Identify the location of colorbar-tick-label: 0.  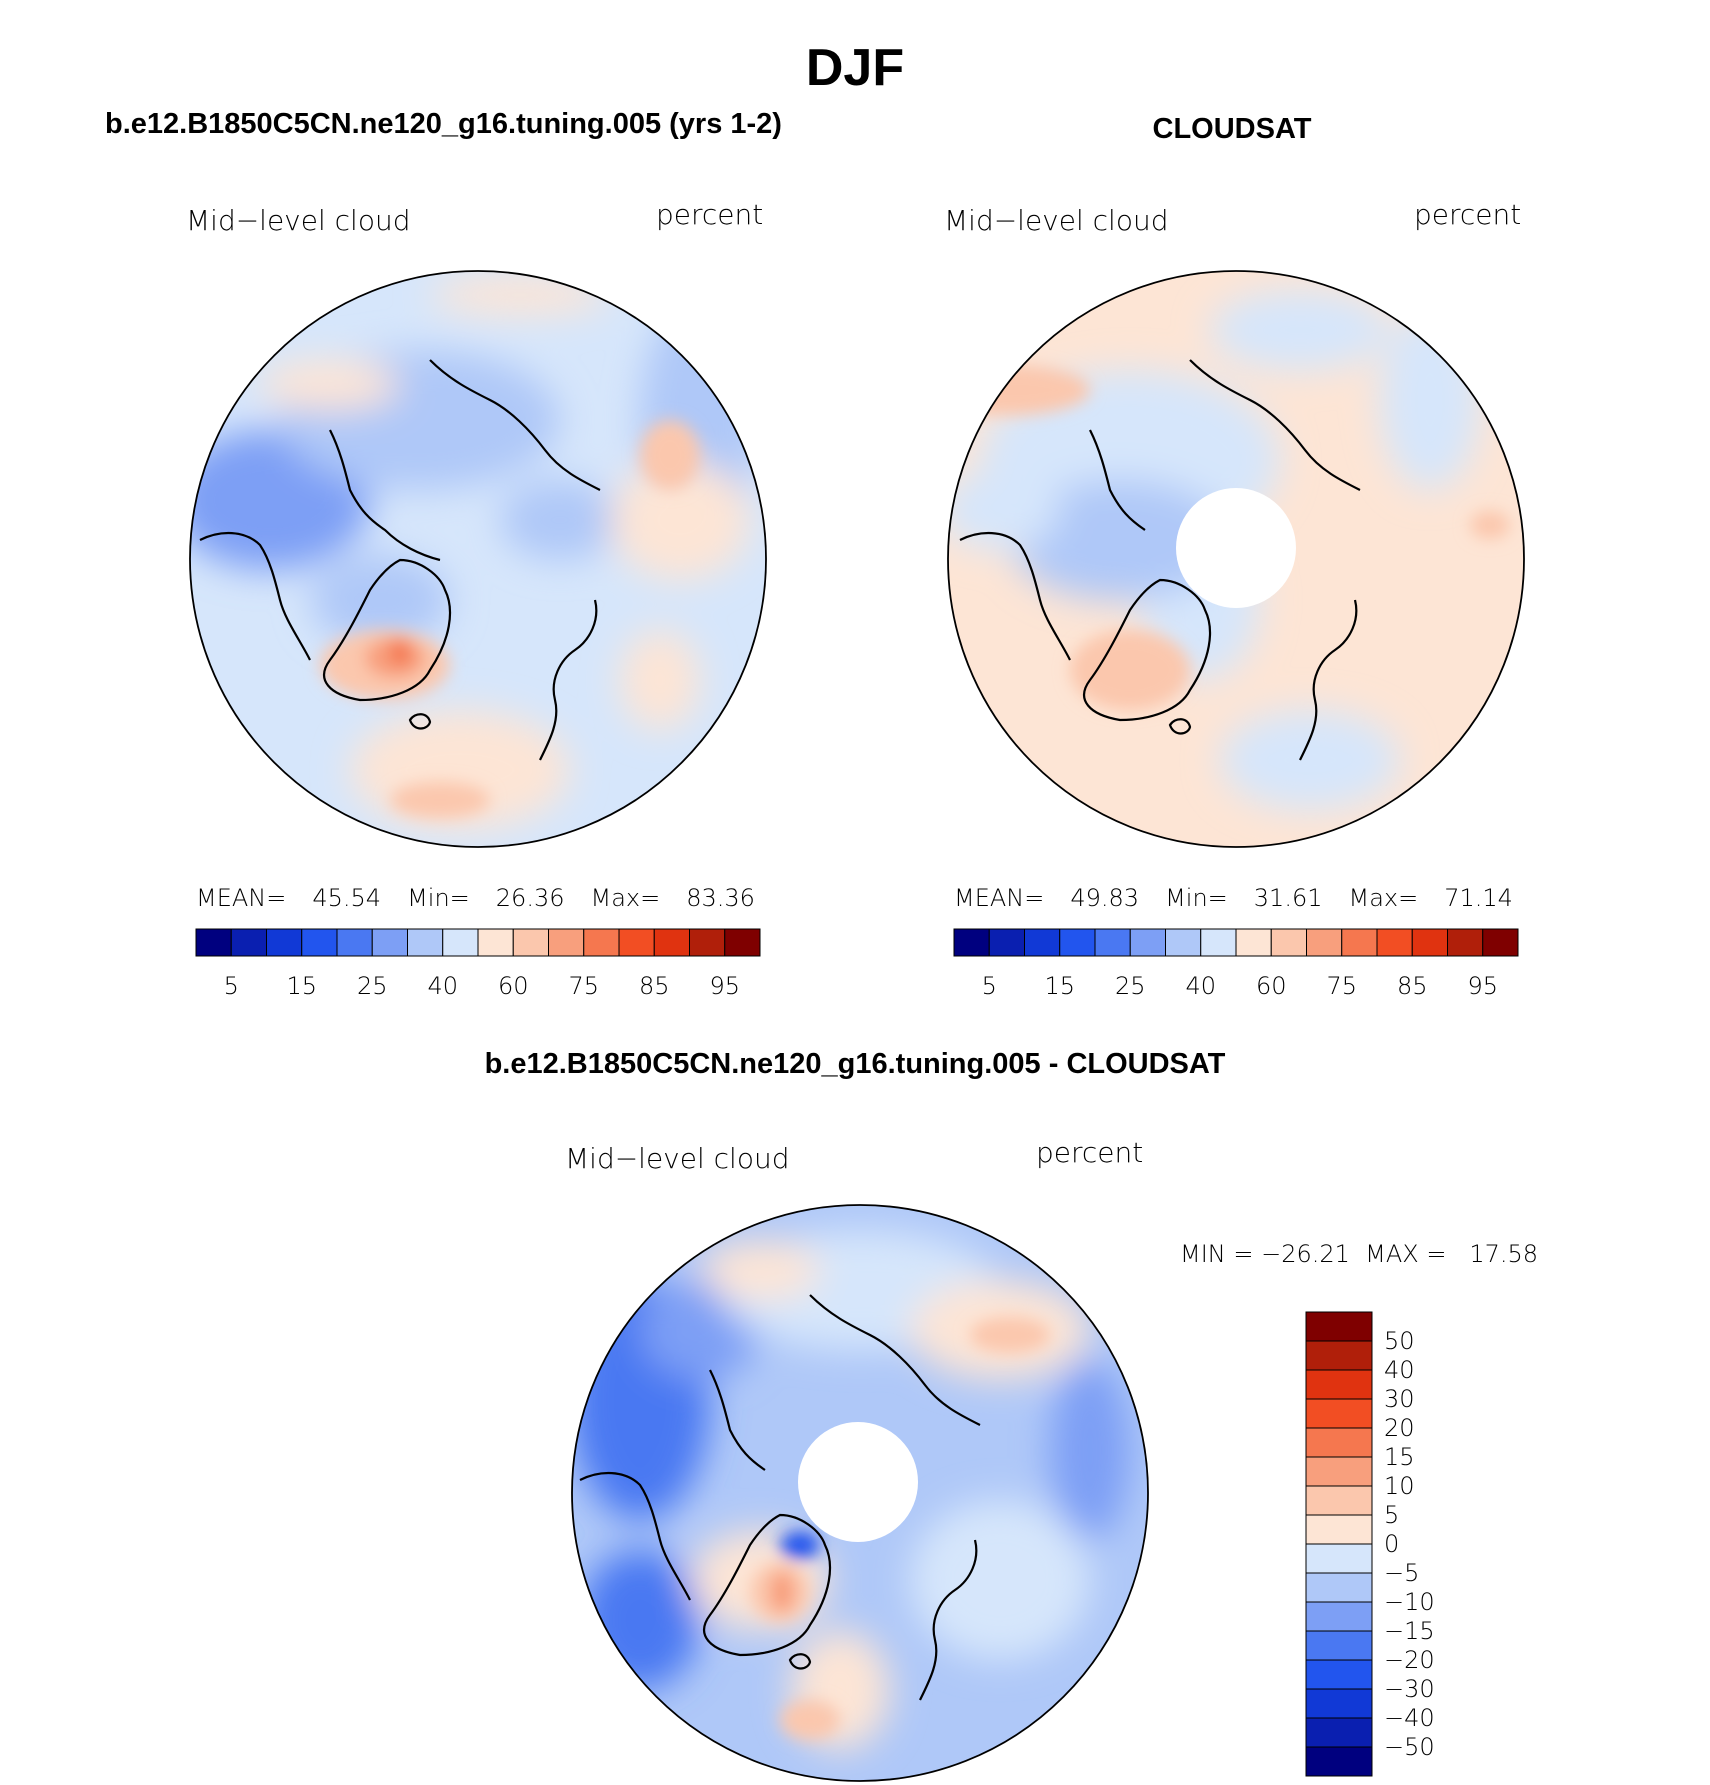
(1391, 1544).